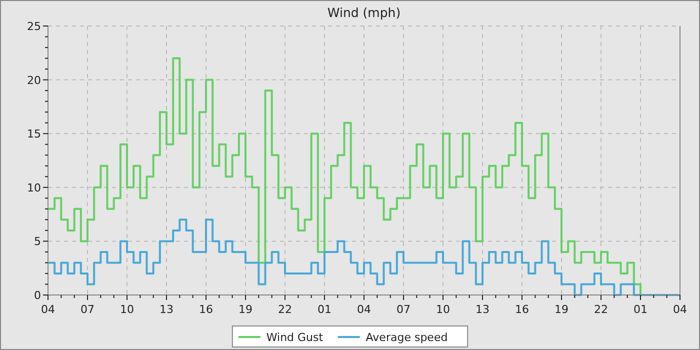 This screenshot has height=350, width=700. I want to click on y-tick-label: 10, so click(34, 187).